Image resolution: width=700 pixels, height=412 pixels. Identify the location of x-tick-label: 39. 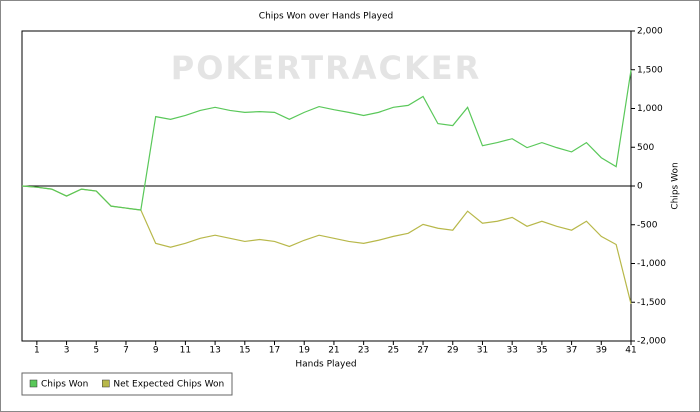
(602, 351).